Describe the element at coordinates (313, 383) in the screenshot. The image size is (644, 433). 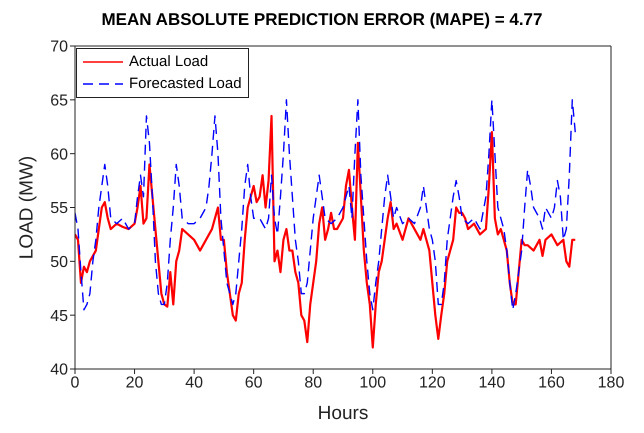
I see `x-tick-label: 80` at that location.